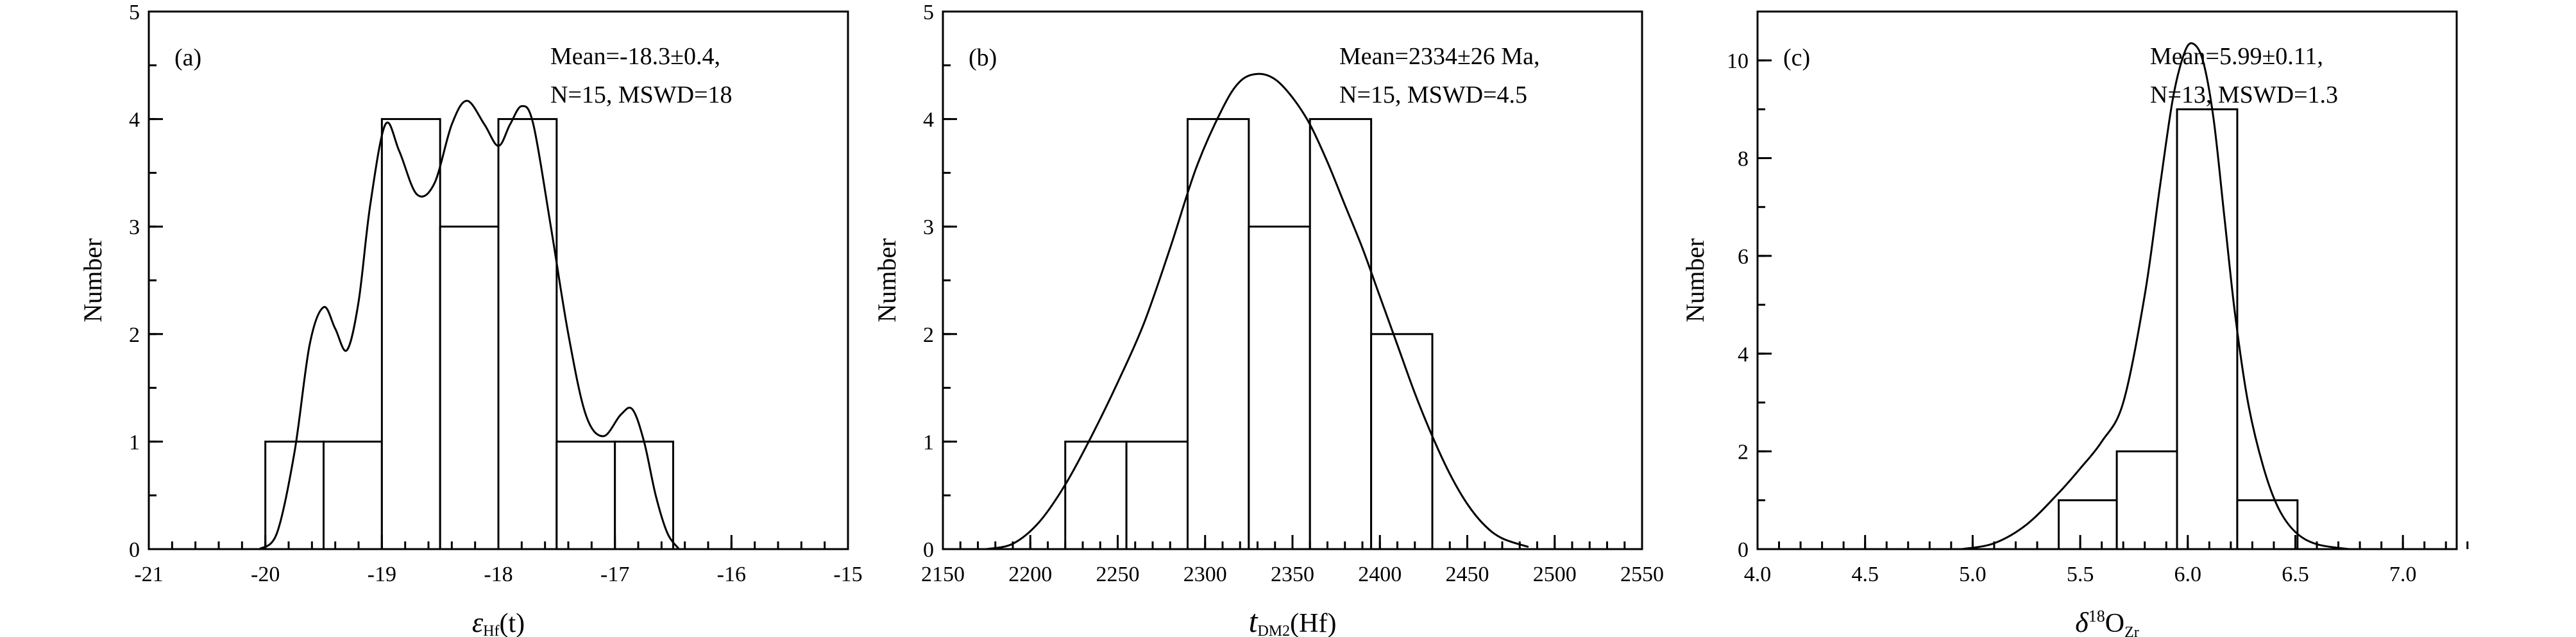 Image resolution: width=2576 pixels, height=637 pixels. I want to click on x-tick-label: -19, so click(382, 574).